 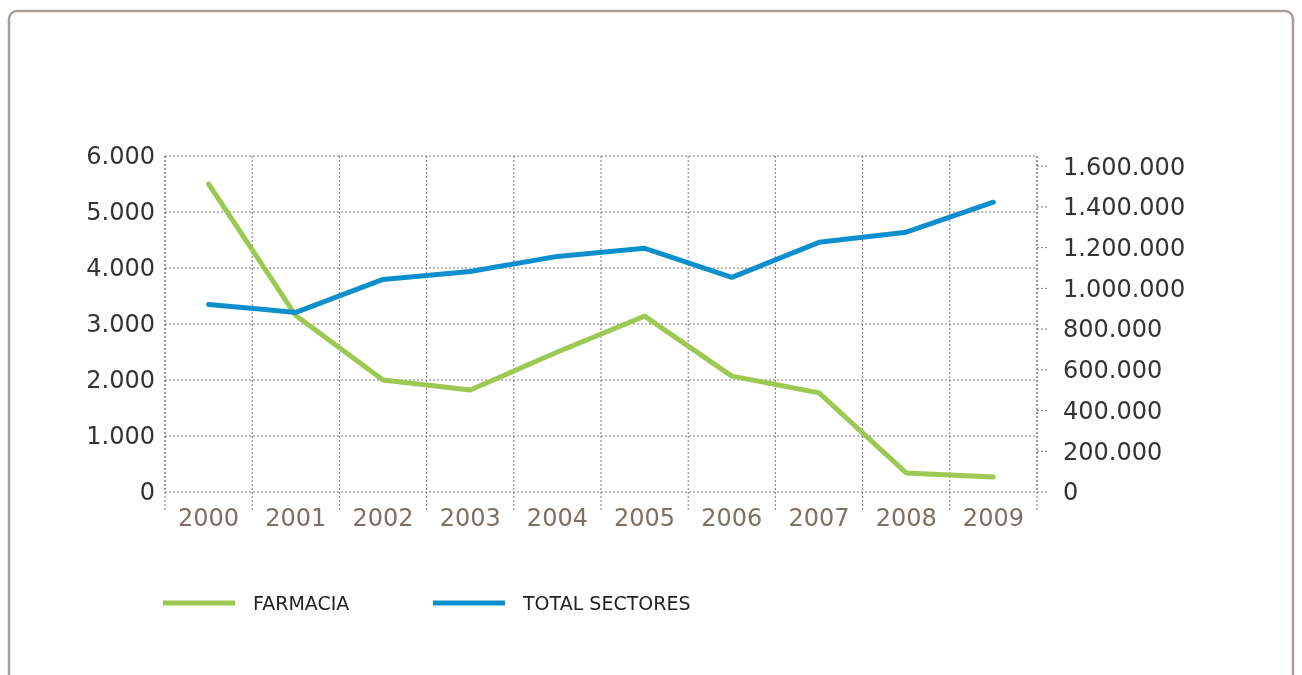 What do you see at coordinates (1124, 166) in the screenshot?
I see `y2-tick-label: 1.600.000` at bounding box center [1124, 166].